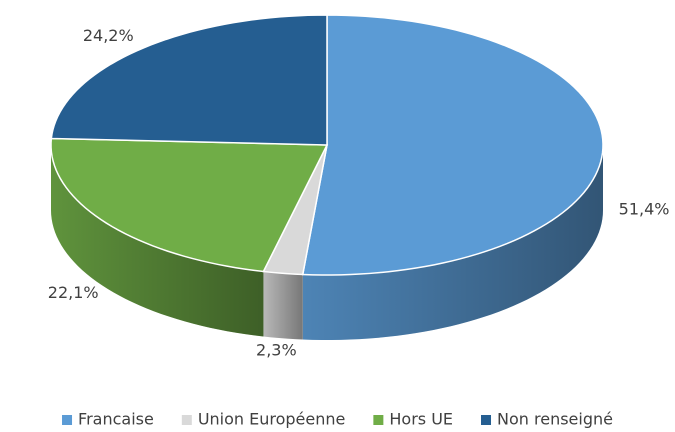  I want to click on data-label: 24,2%, so click(108, 35).